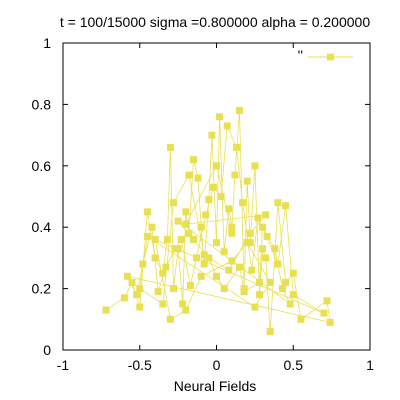  Describe the element at coordinates (42, 289) in the screenshot. I see `y-tick-label: 0.2` at that location.